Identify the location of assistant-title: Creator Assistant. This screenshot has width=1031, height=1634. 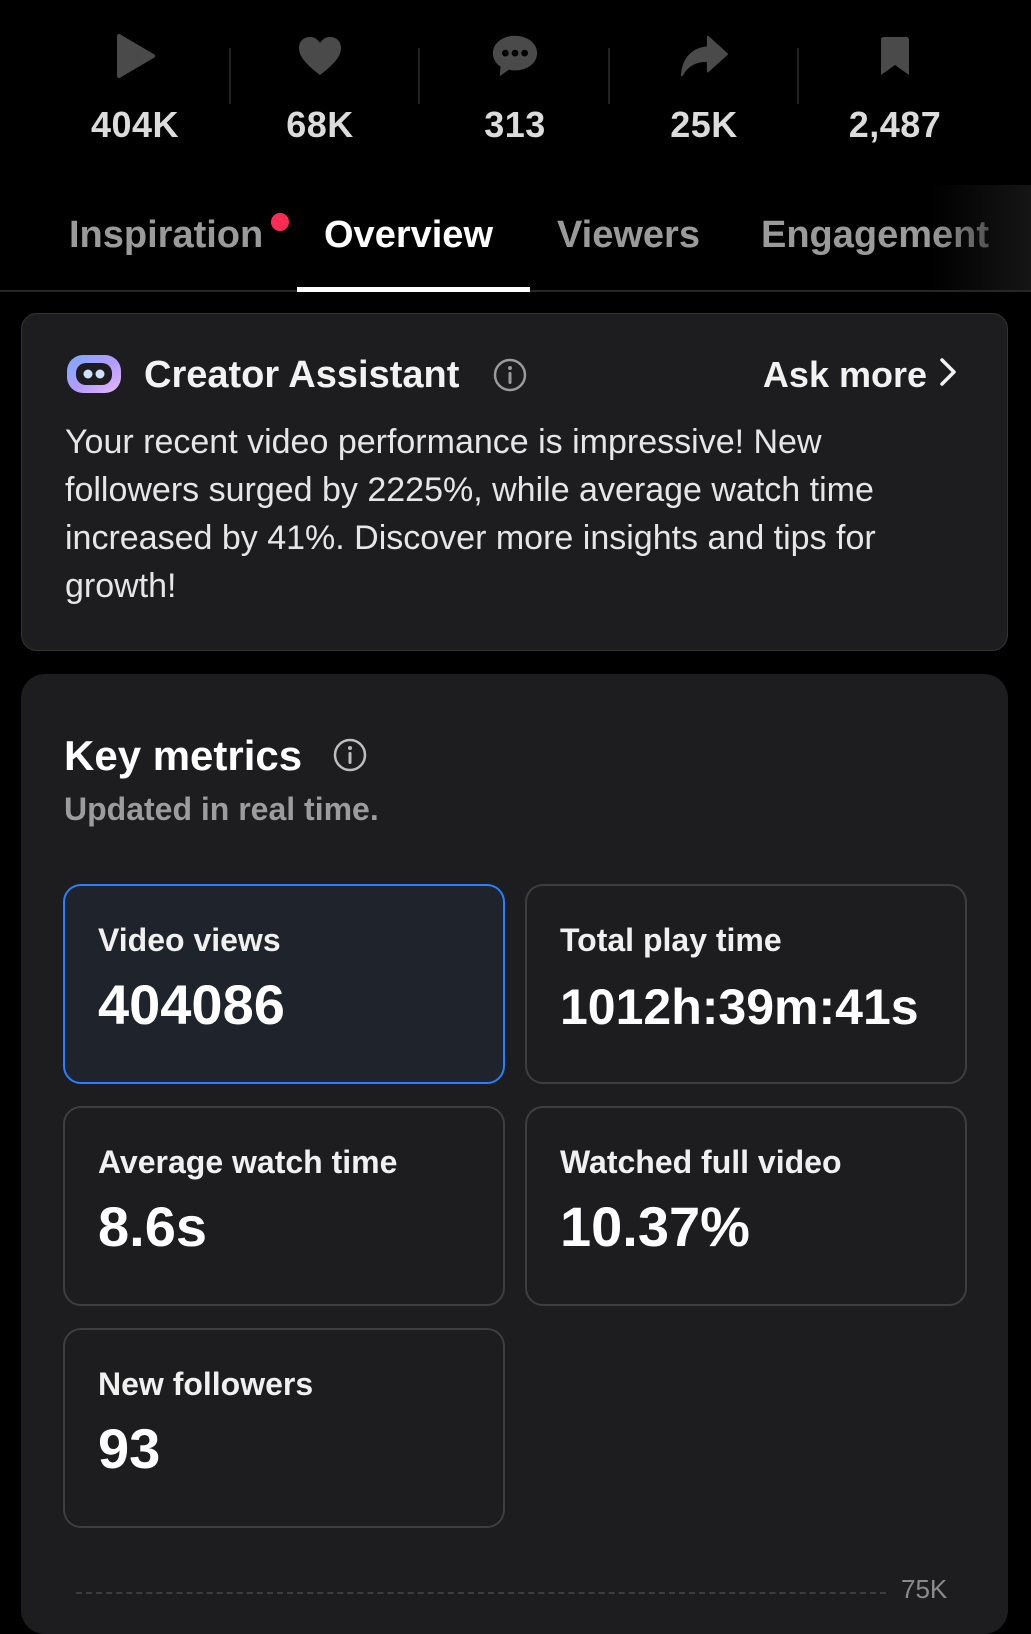
(302, 375).